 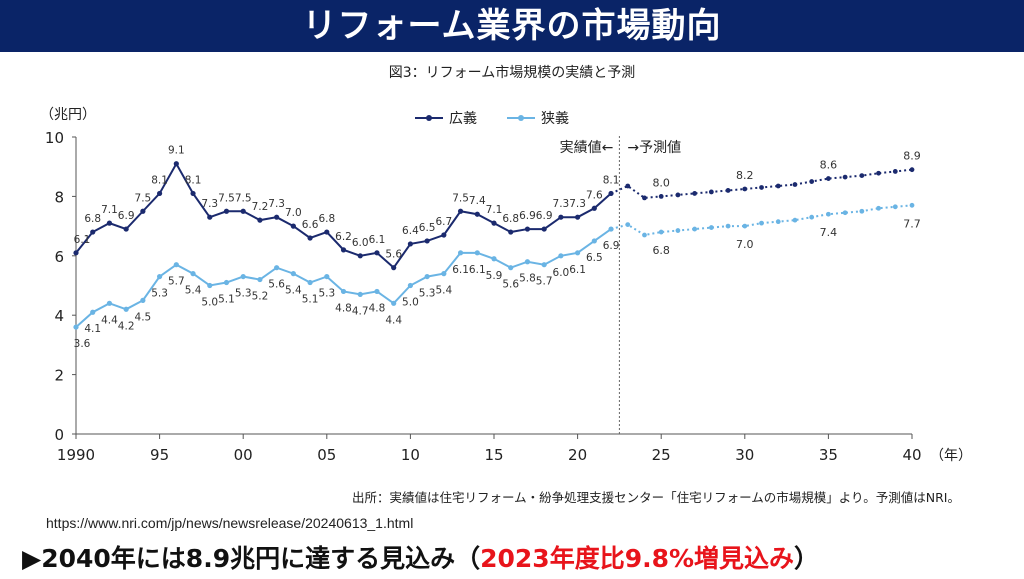 What do you see at coordinates (76, 455) in the screenshot?
I see `x-tick-label: 1990` at bounding box center [76, 455].